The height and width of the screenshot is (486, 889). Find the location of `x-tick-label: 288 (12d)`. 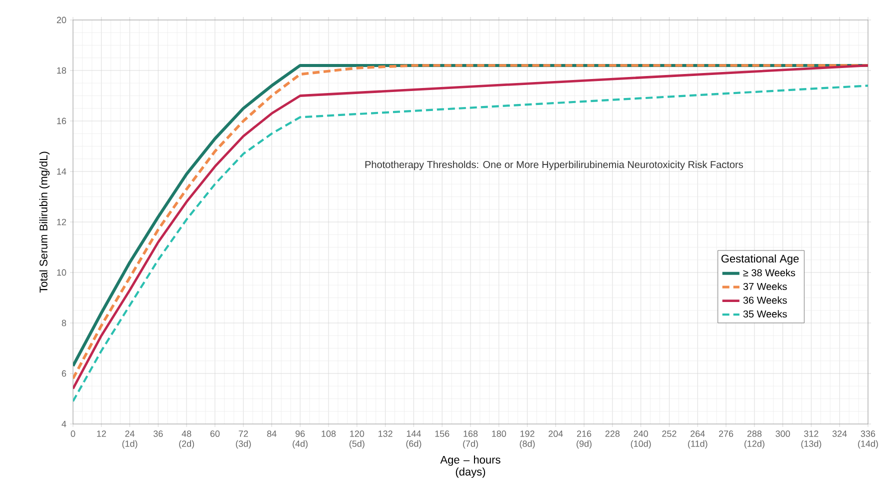

x-tick-label: 288 (12d) is located at coordinates (754, 439).